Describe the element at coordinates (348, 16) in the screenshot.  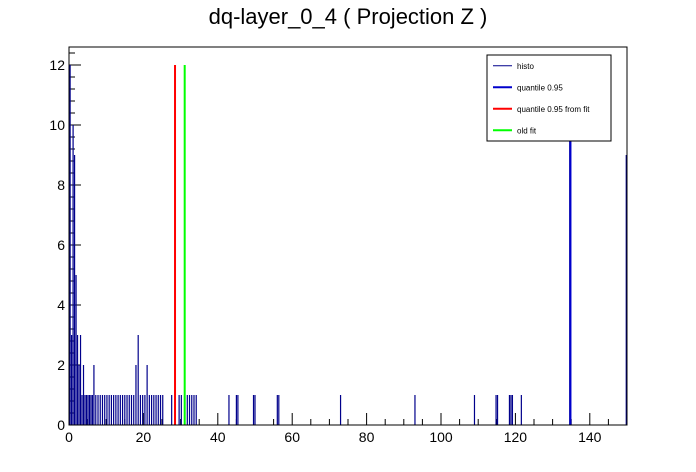
I see `chart-title: dq-layer_0_4 ( Projection Z )` at that location.